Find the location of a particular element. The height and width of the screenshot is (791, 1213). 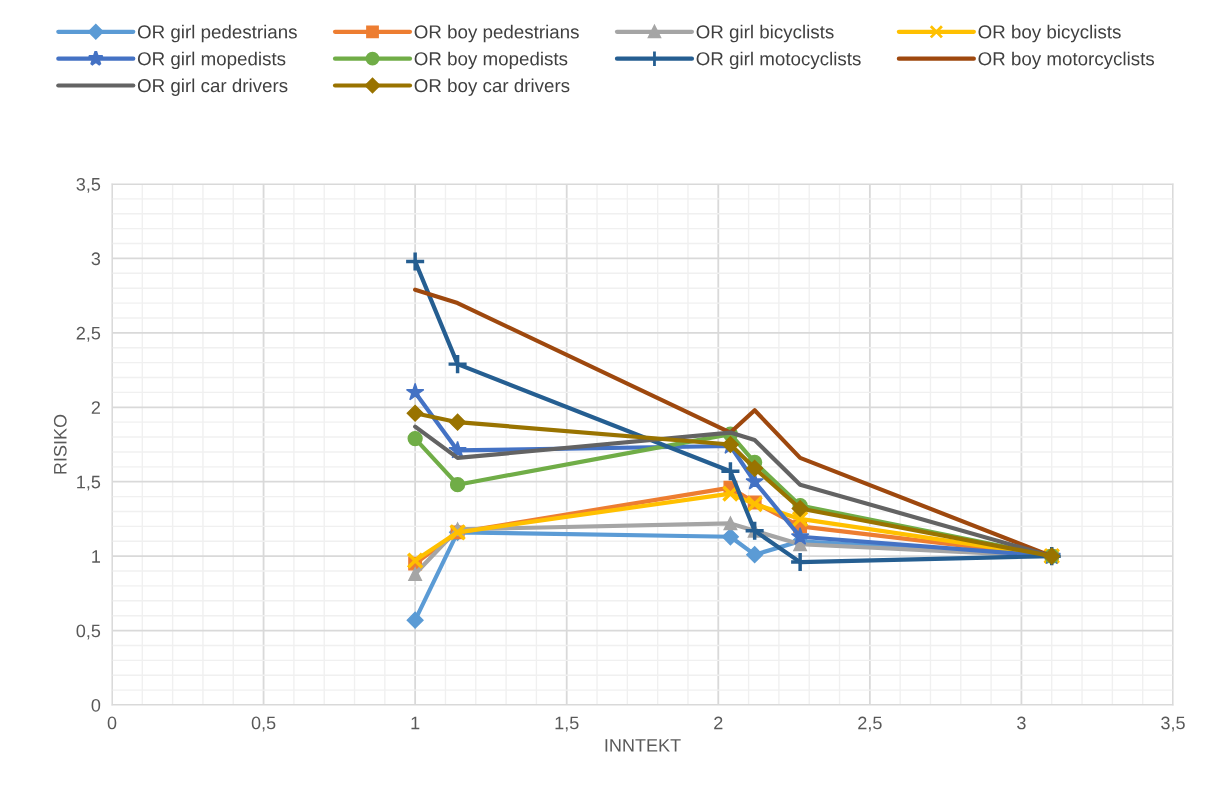

y-tick-label: 0 is located at coordinates (96, 705).